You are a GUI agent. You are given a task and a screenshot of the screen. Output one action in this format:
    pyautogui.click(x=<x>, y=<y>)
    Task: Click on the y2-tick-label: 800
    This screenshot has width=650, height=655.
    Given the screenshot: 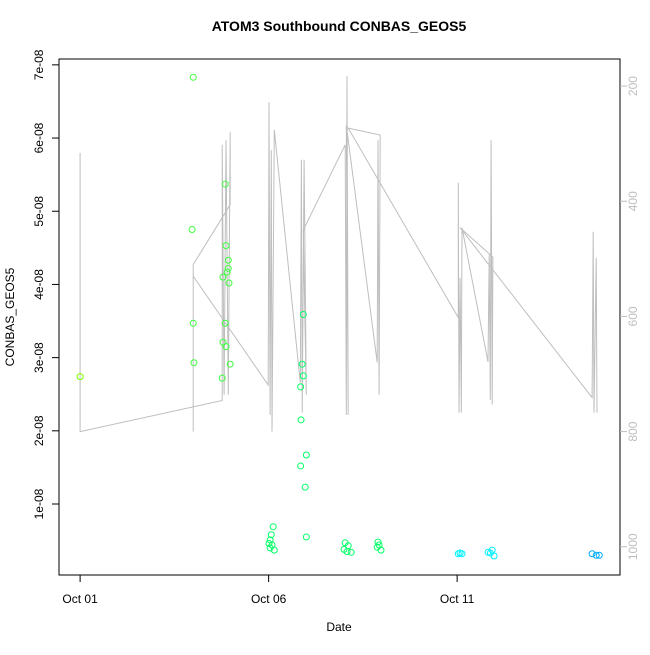 What is the action you would take?
    pyautogui.click(x=633, y=431)
    